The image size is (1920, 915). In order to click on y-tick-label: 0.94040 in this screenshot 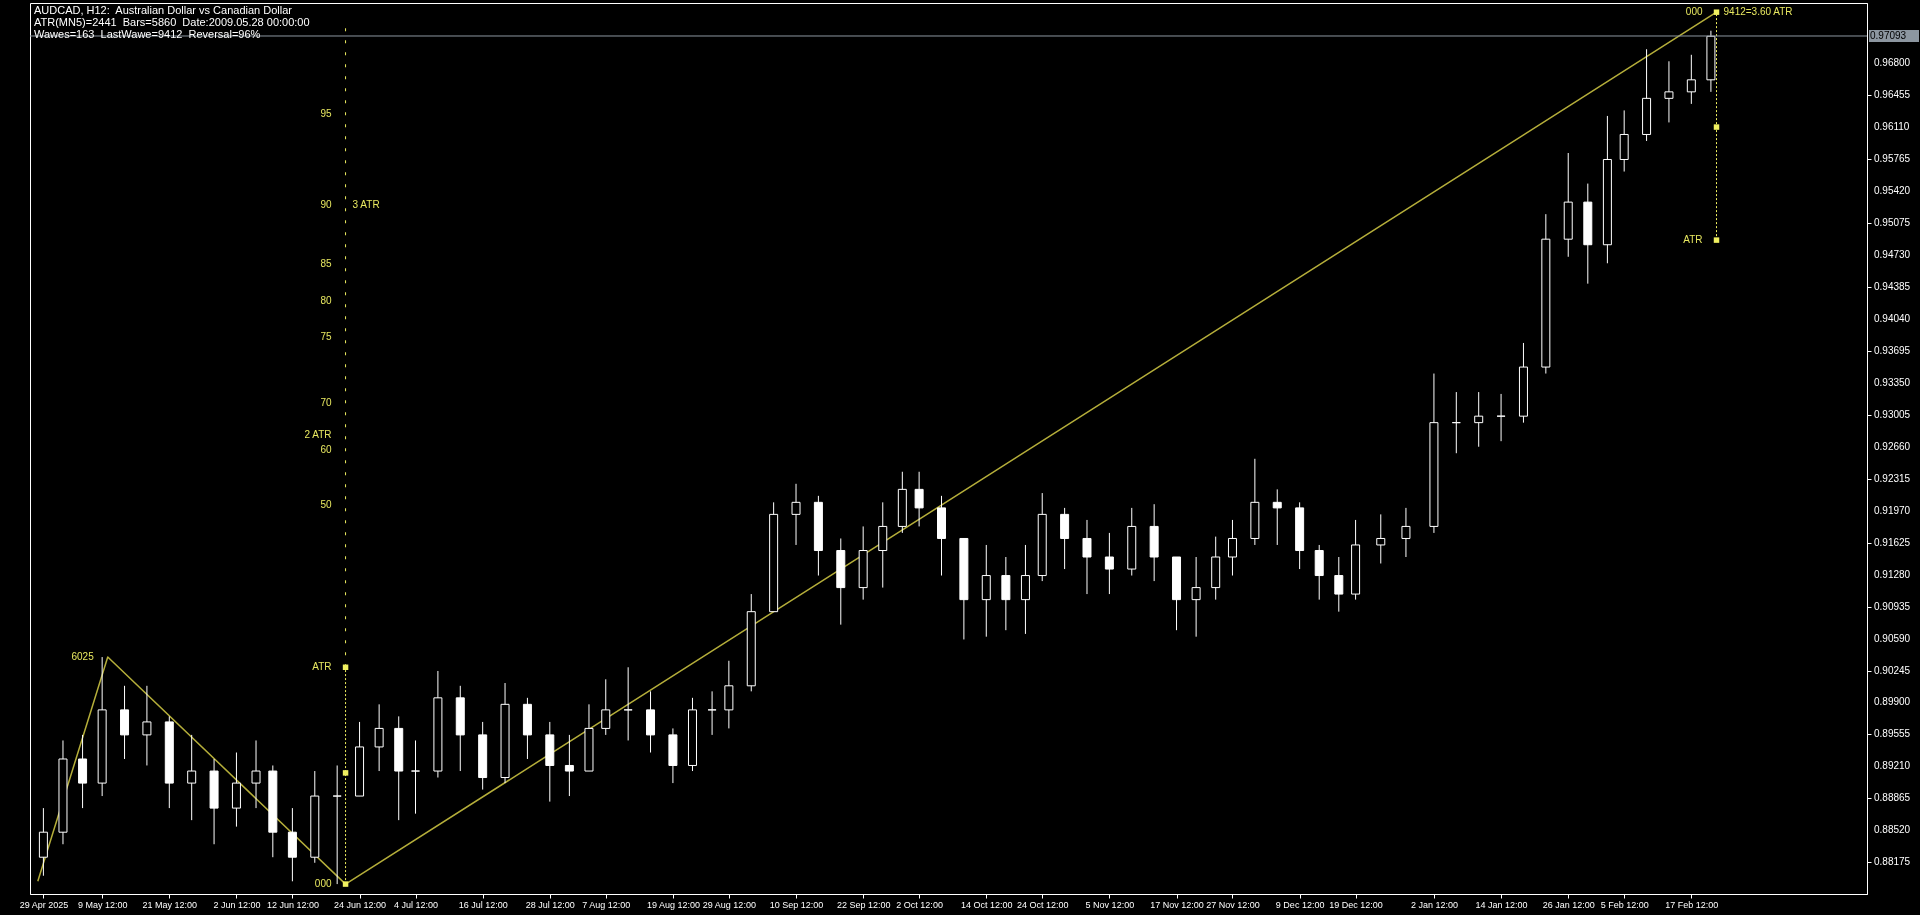, I will do `click(1892, 318)`.